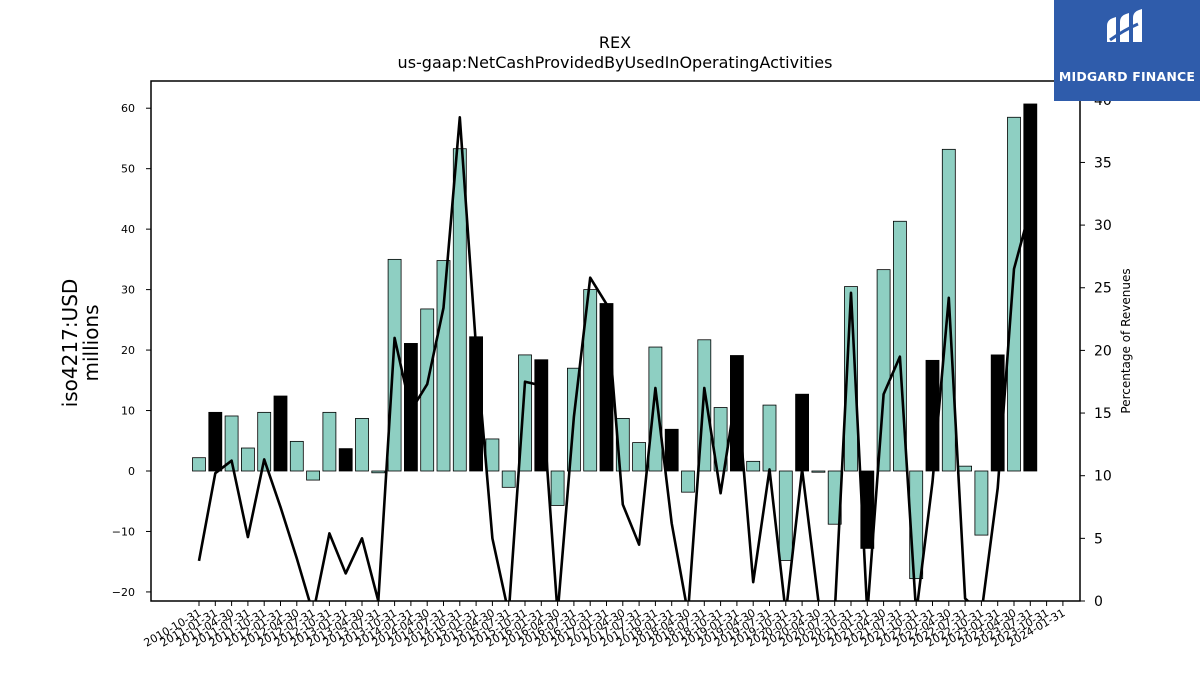 The image size is (1200, 675). What do you see at coordinates (1103, 477) in the screenshot?
I see `y2-tick-label: 10` at bounding box center [1103, 477].